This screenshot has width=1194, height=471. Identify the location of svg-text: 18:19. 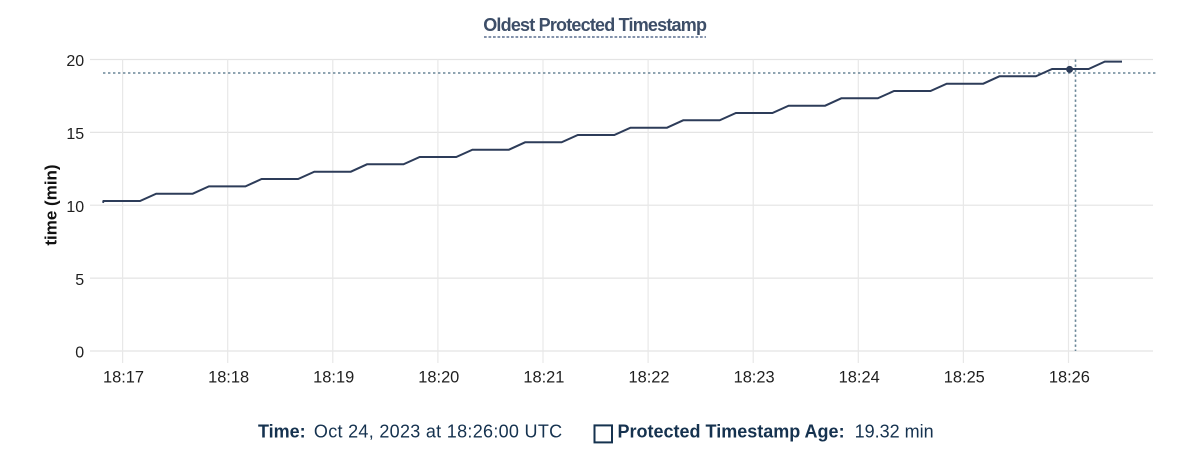
(333, 378).